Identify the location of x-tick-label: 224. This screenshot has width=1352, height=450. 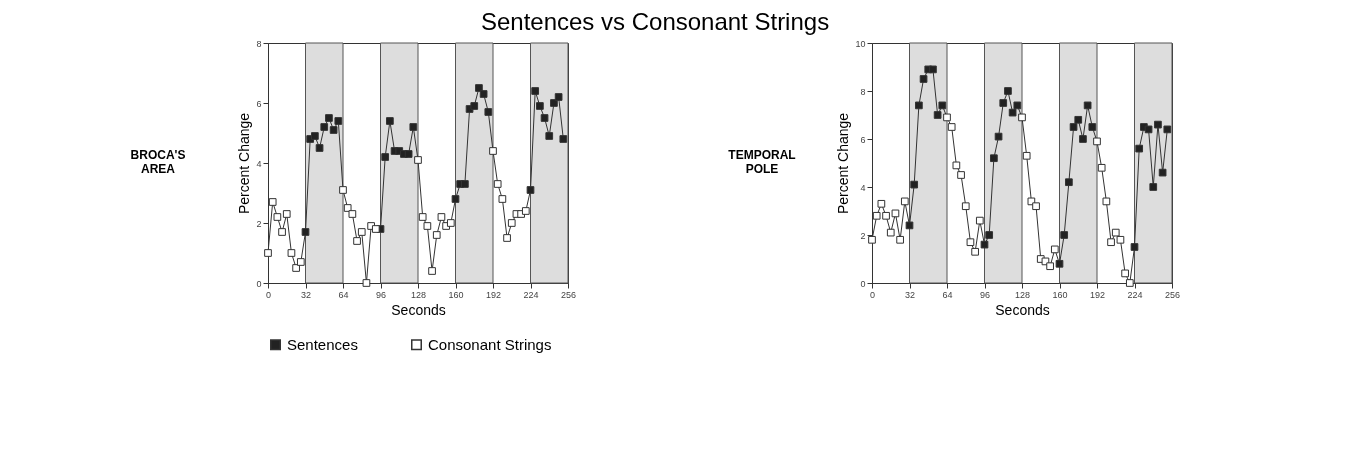
(531, 294).